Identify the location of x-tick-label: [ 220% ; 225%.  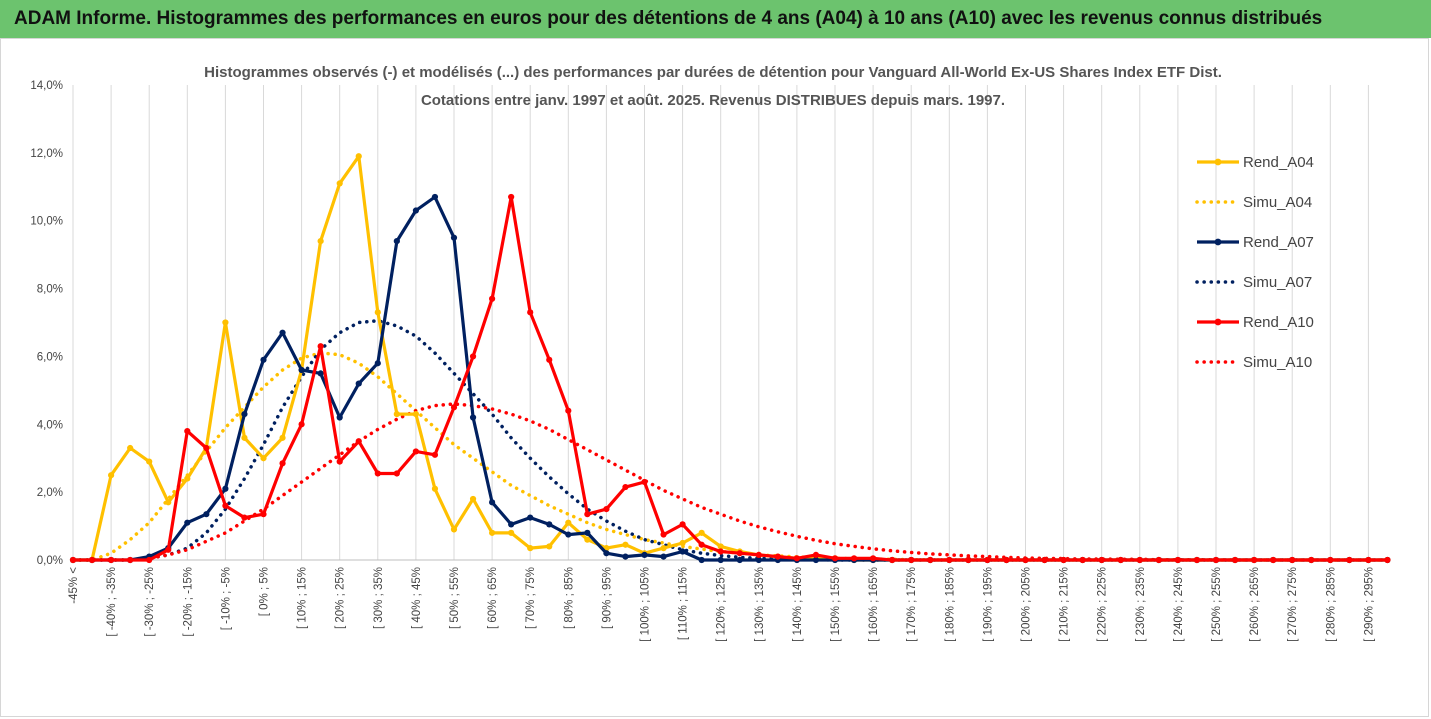
(1103, 604).